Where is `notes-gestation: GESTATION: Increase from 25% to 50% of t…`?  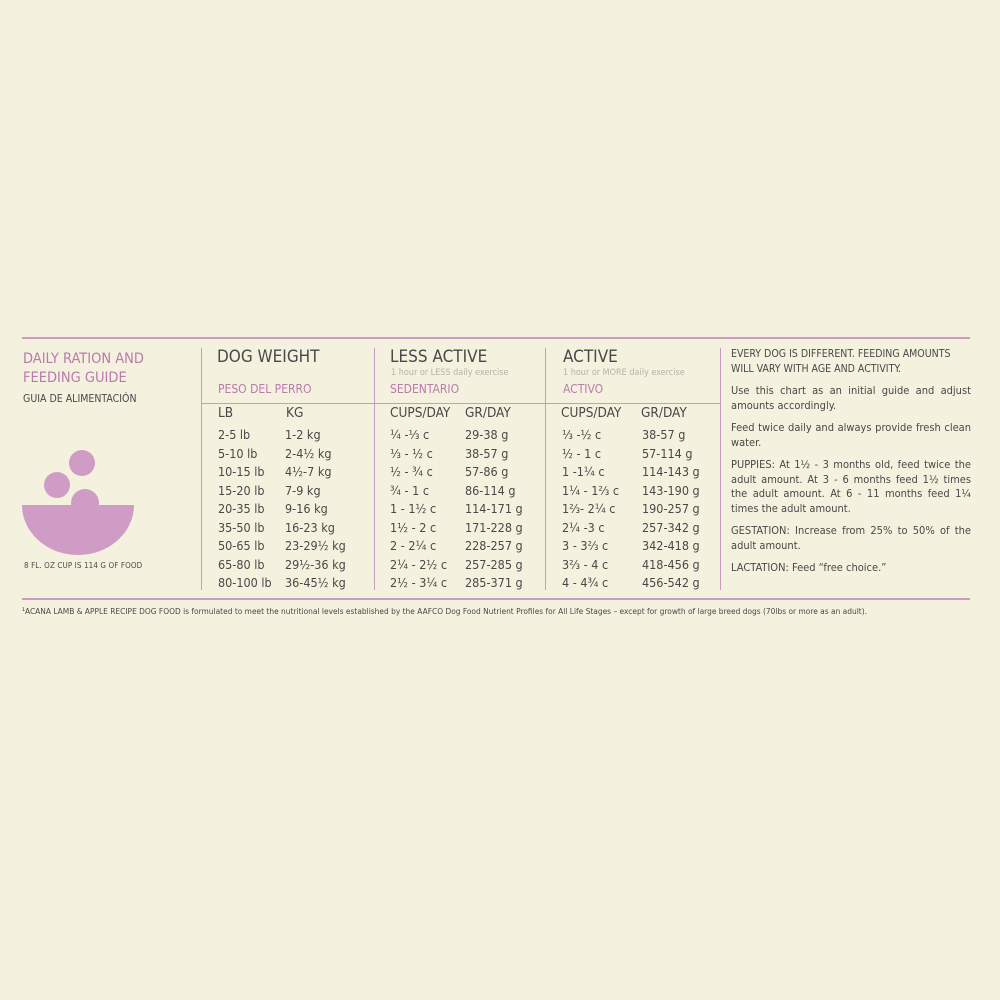 notes-gestation: GESTATION: Increase from 25% to 50% of t… is located at coordinates (851, 538).